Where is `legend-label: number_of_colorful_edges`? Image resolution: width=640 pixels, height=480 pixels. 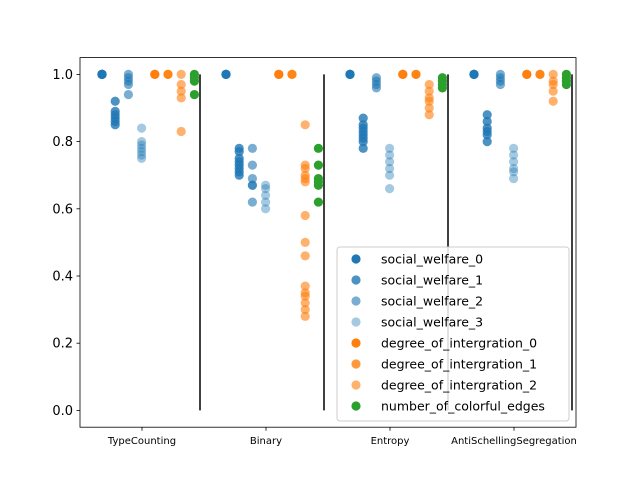 legend-label: number_of_colorful_edges is located at coordinates (463, 406).